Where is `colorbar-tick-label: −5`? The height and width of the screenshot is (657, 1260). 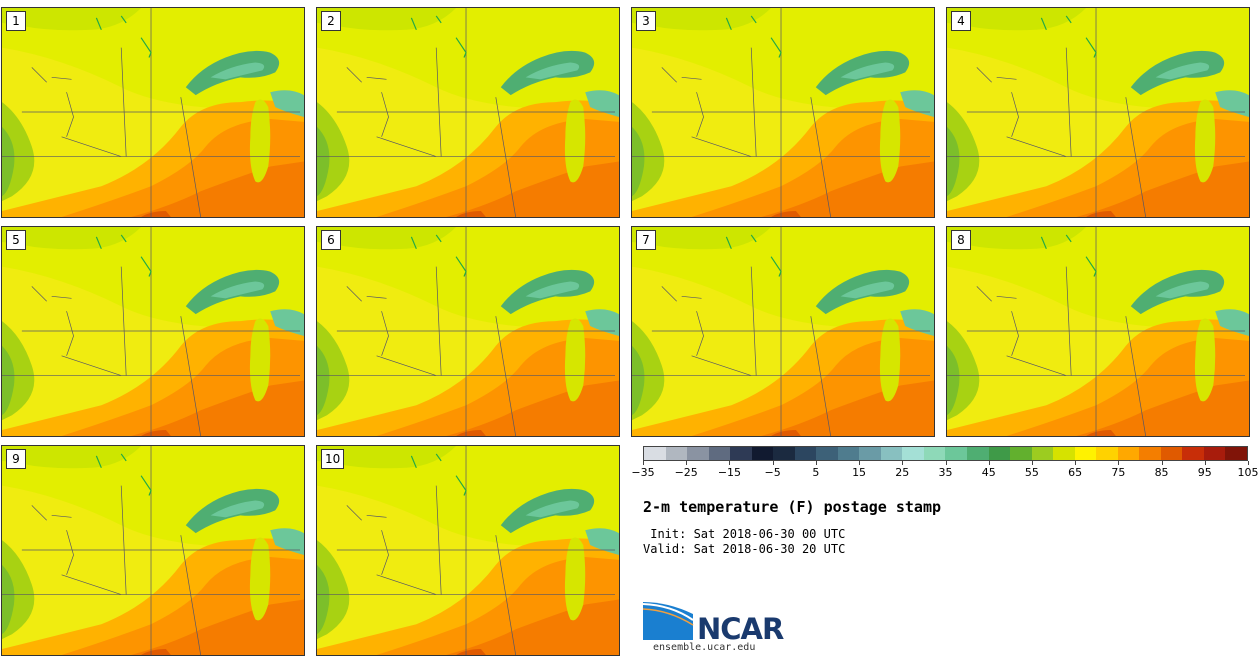
colorbar-tick-label: −5 is located at coordinates (772, 472).